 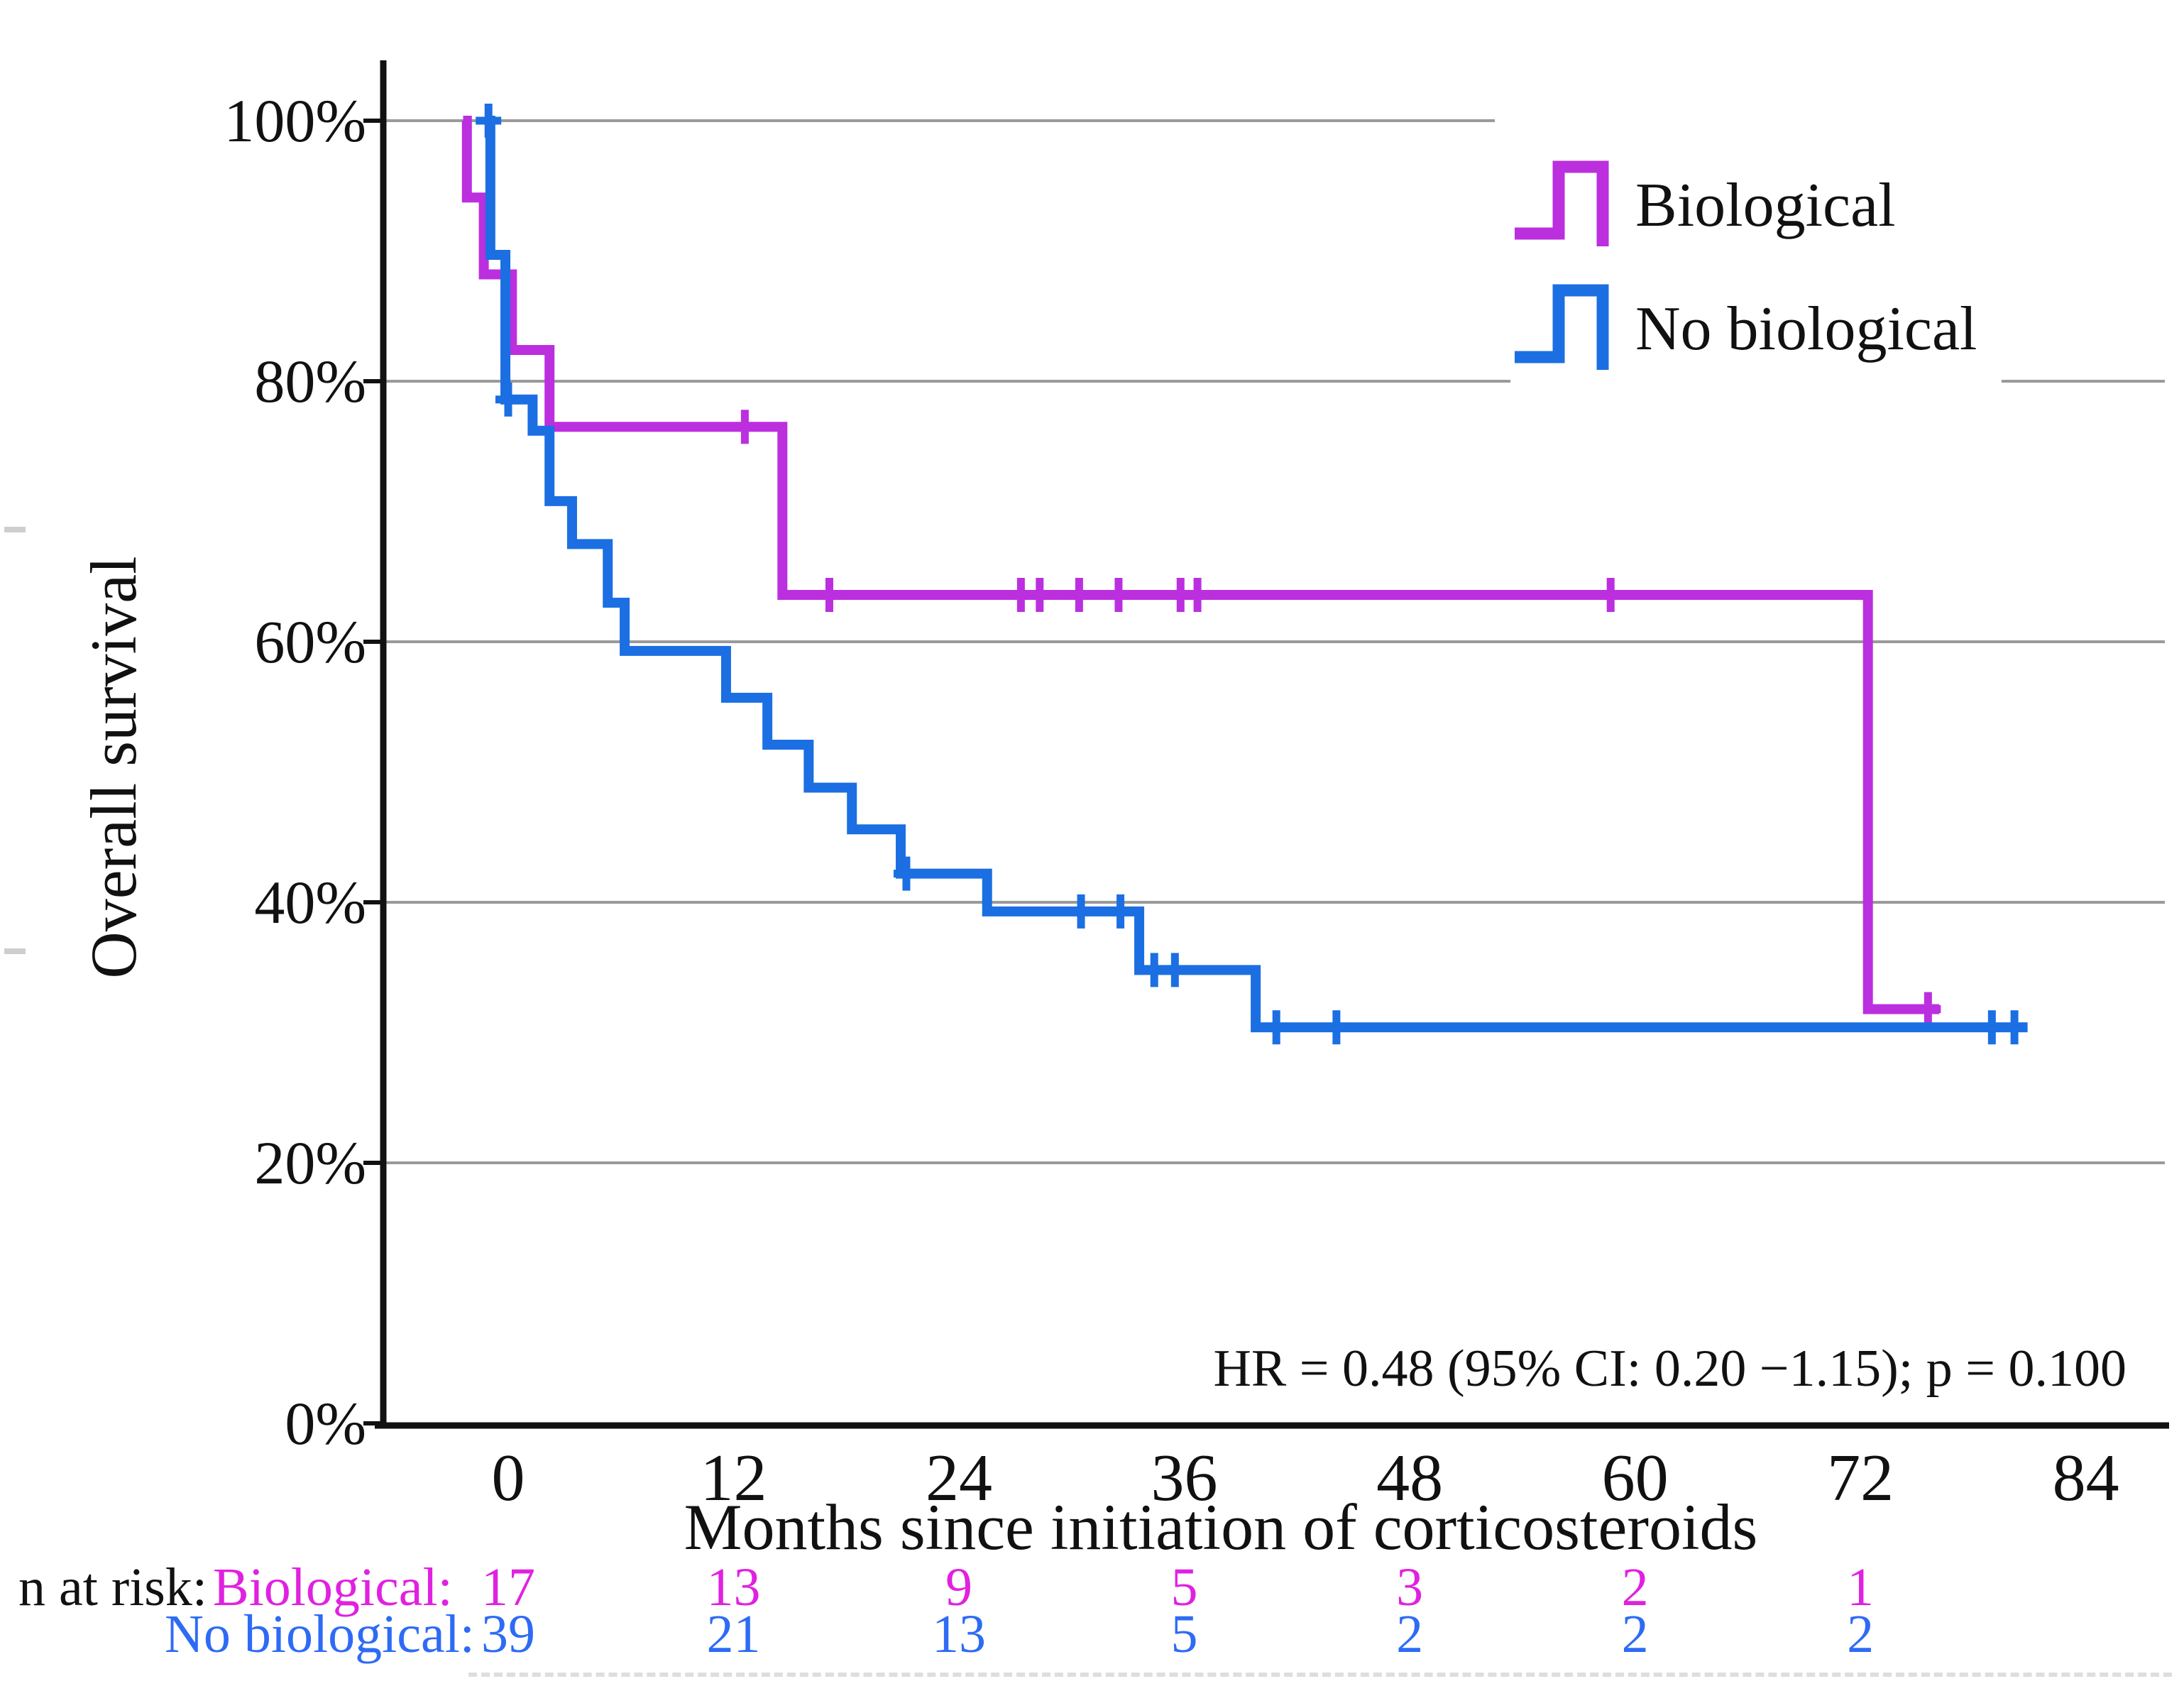 I want to click on x-tick-24: 24, so click(x=960, y=1478).